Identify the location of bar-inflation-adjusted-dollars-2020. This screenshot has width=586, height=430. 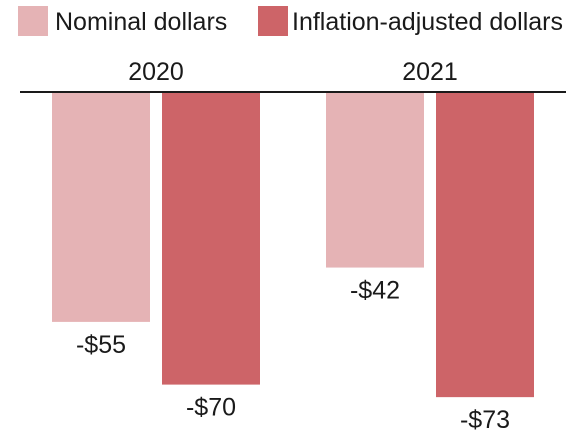
(211, 238).